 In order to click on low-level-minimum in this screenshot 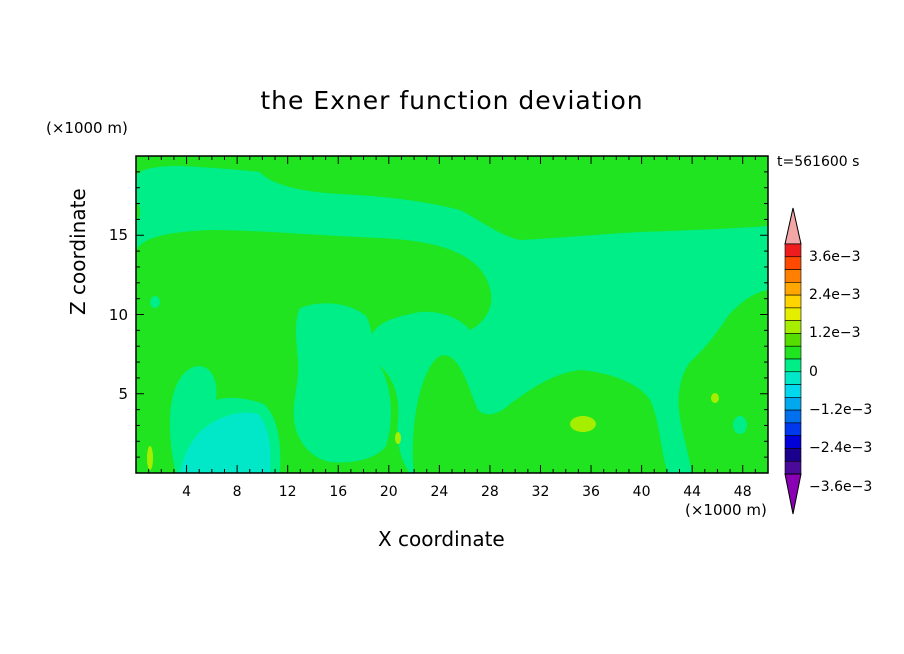, I will do `click(225, 442)`.